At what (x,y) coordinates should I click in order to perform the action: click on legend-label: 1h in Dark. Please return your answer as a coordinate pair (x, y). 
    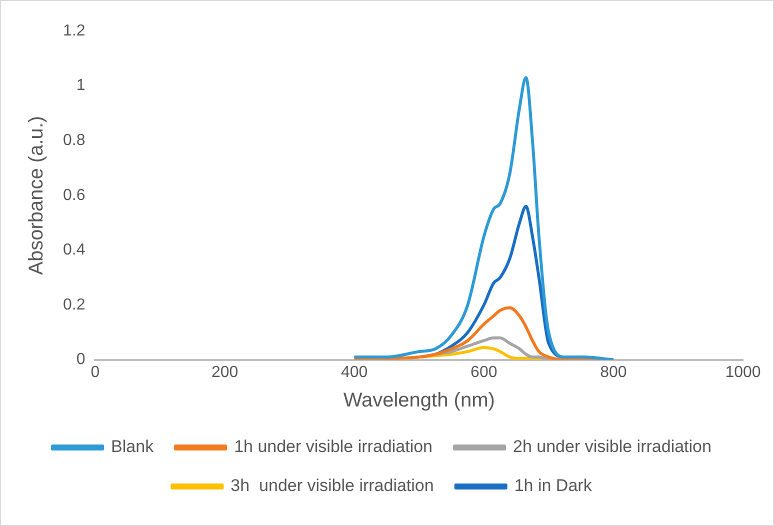
    Looking at the image, I should click on (553, 486).